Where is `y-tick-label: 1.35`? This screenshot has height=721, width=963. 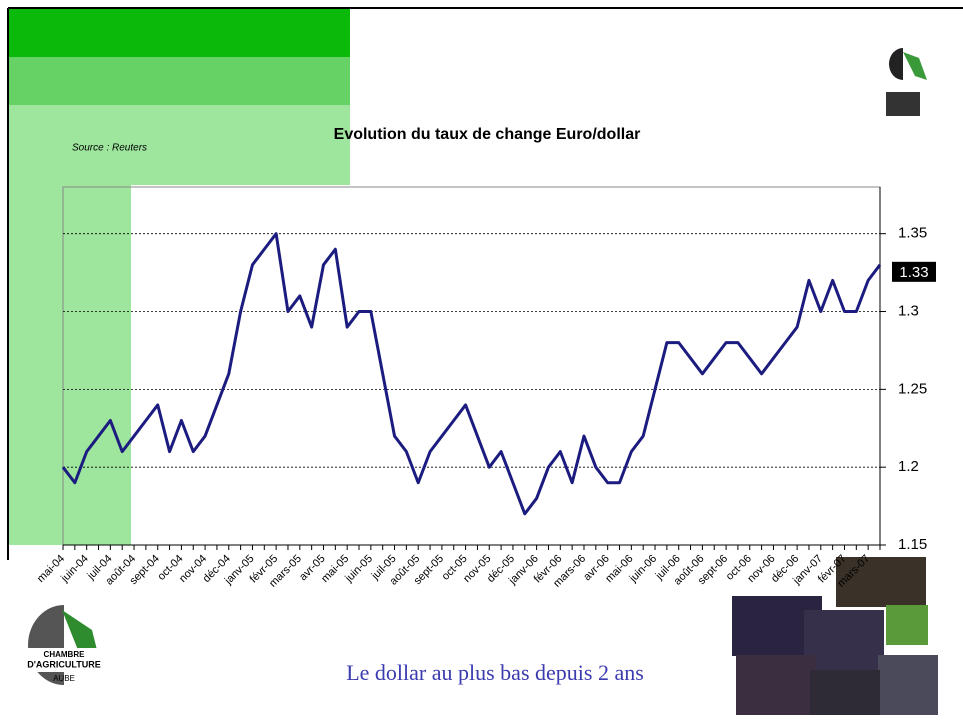 y-tick-label: 1.35 is located at coordinates (912, 233).